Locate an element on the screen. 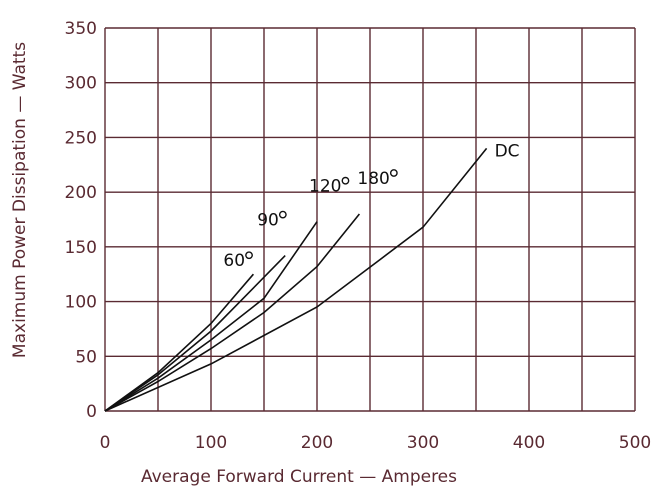  y-tick-label: 200 is located at coordinates (81, 193).